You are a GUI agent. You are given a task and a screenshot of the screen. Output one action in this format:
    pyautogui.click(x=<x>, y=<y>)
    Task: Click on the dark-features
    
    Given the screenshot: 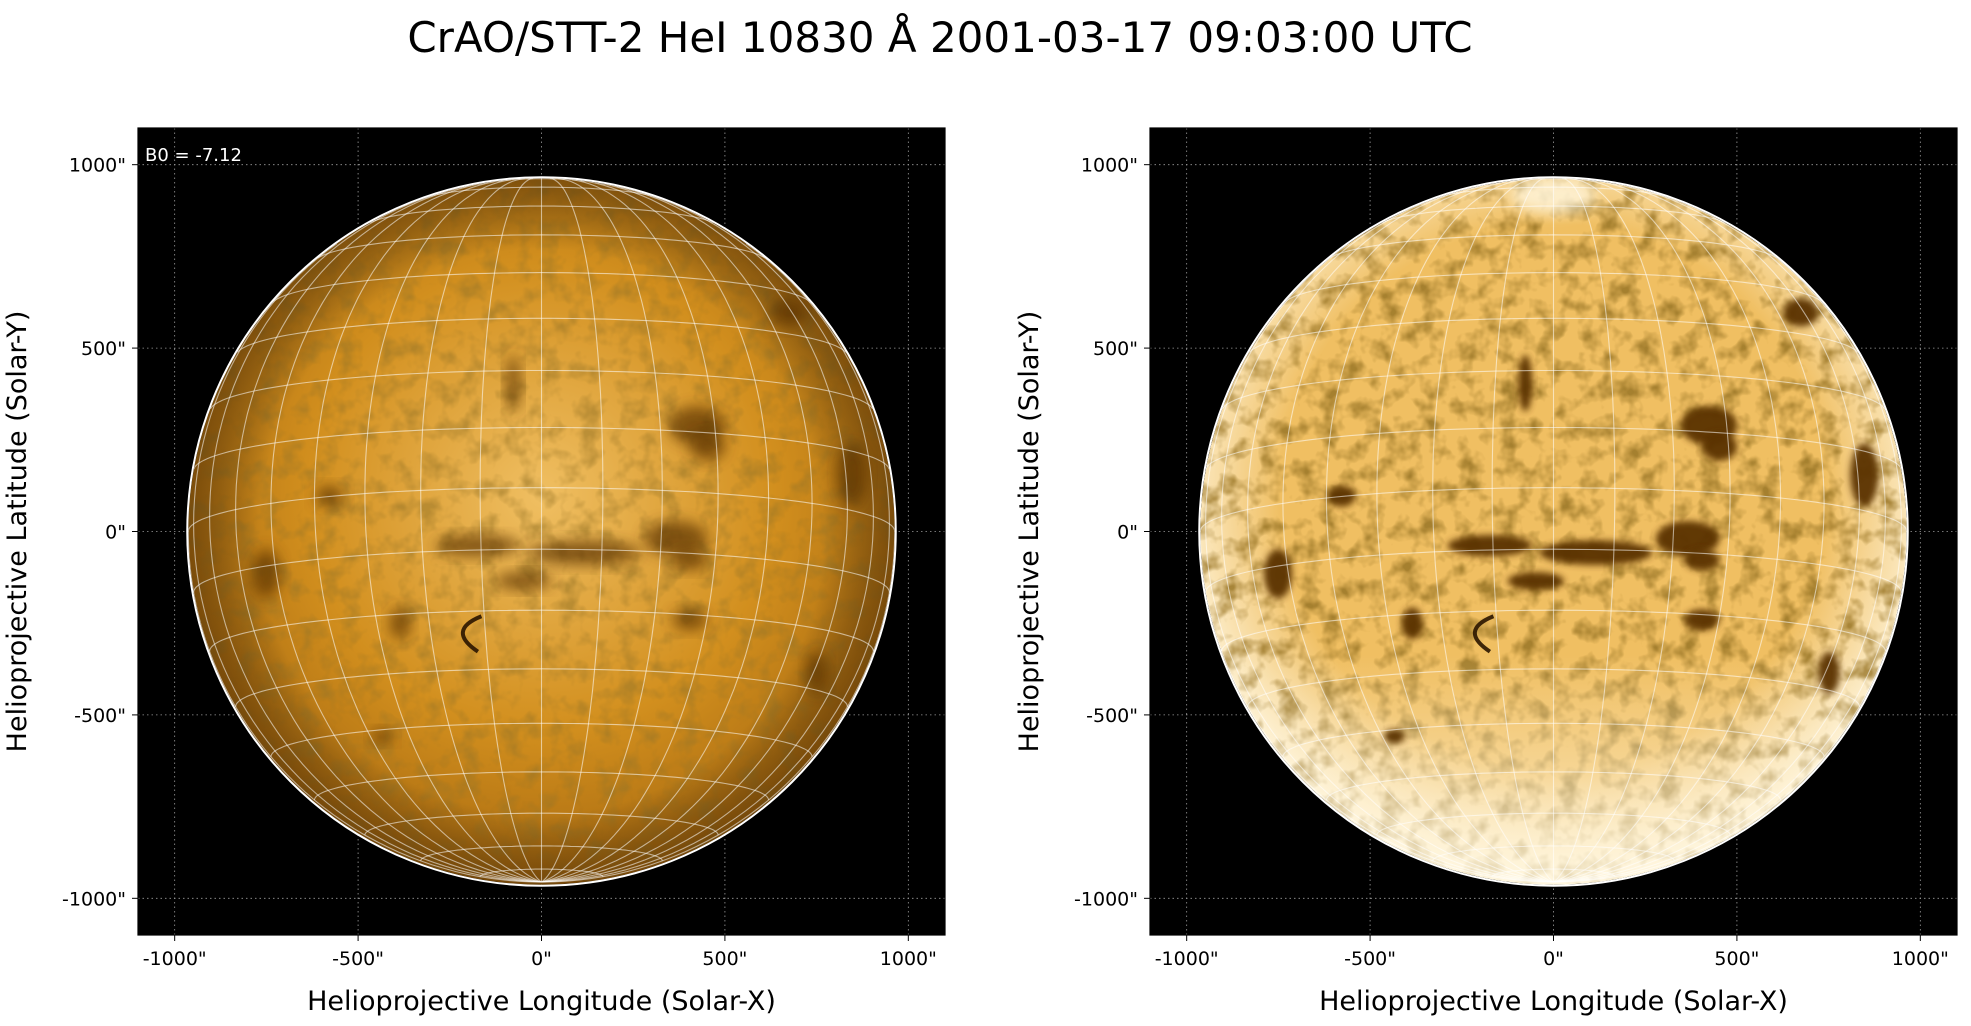 What is the action you would take?
    pyautogui.click(x=559, y=521)
    